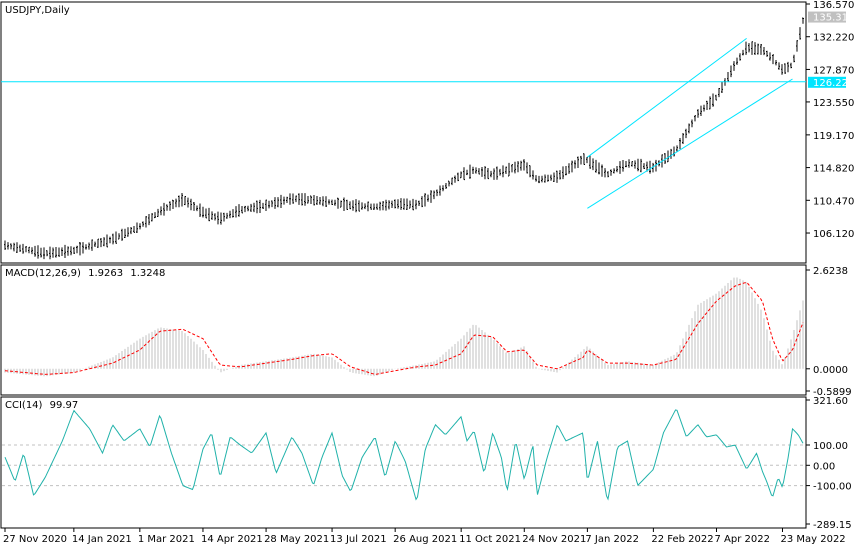  I want to click on price-y-tick-label: 114.820, so click(833, 169).